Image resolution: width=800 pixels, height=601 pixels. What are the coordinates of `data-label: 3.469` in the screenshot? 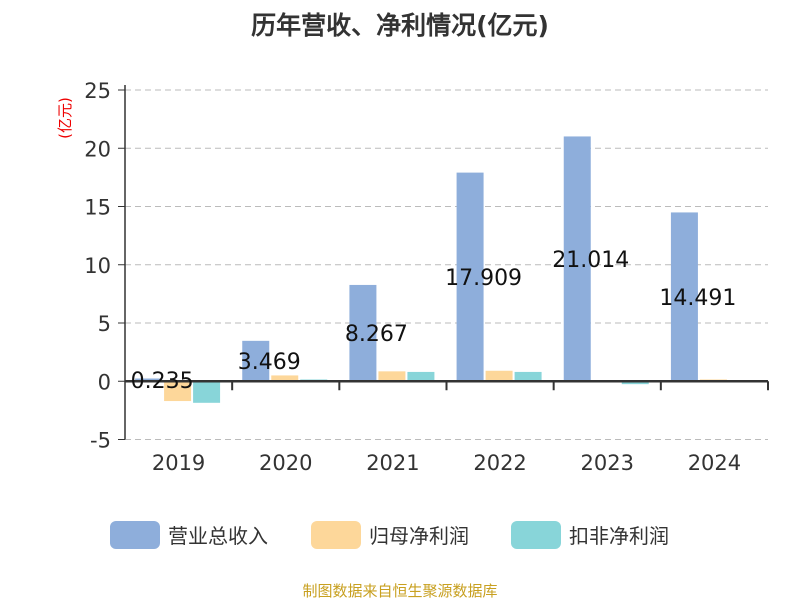 It's located at (269, 362).